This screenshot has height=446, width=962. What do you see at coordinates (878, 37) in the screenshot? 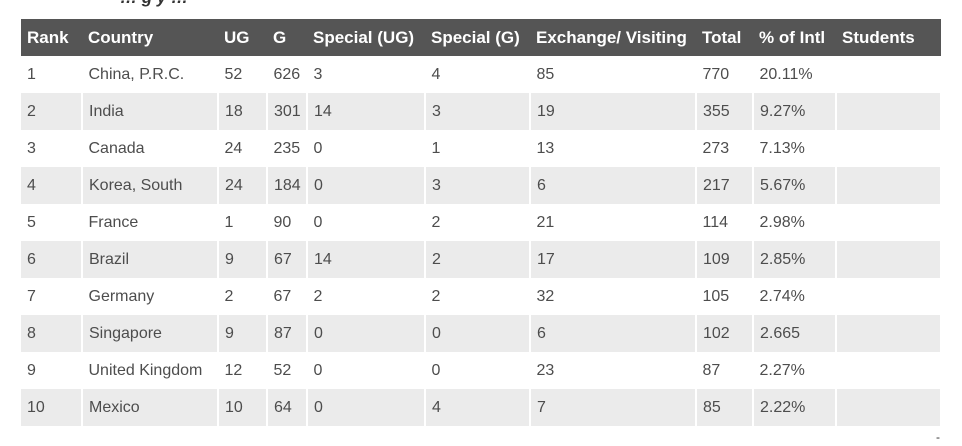
I see `header-students: Students` at bounding box center [878, 37].